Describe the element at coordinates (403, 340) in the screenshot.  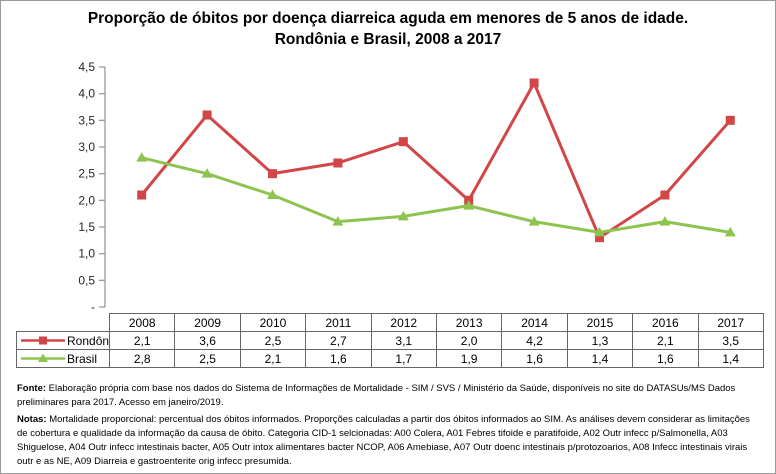
I see `value-cell: 3,1` at that location.